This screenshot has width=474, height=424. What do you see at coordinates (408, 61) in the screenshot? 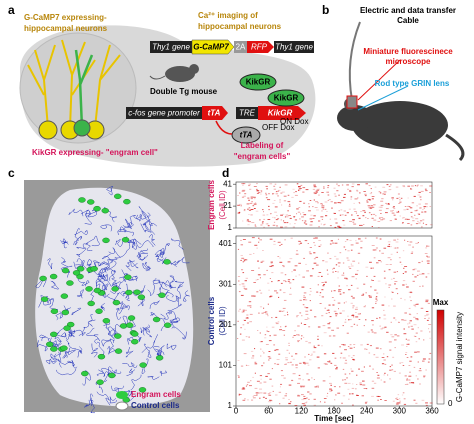
I see `microscope-label: microscope` at bounding box center [408, 61].